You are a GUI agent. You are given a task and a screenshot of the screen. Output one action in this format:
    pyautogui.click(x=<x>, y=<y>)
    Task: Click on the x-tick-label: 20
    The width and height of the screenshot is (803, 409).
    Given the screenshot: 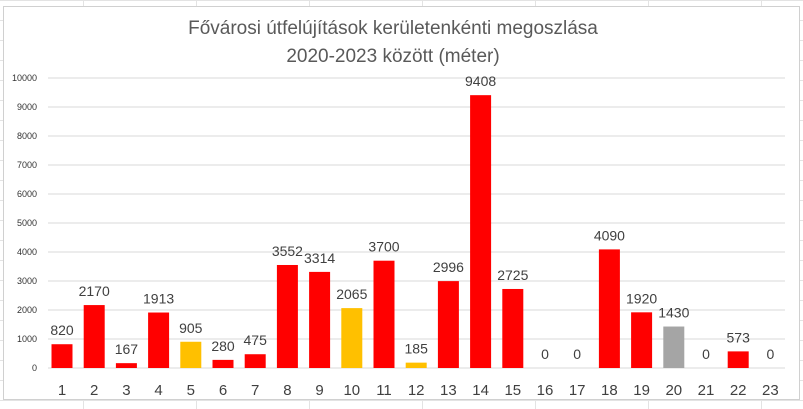 What is the action you would take?
    pyautogui.click(x=673, y=390)
    